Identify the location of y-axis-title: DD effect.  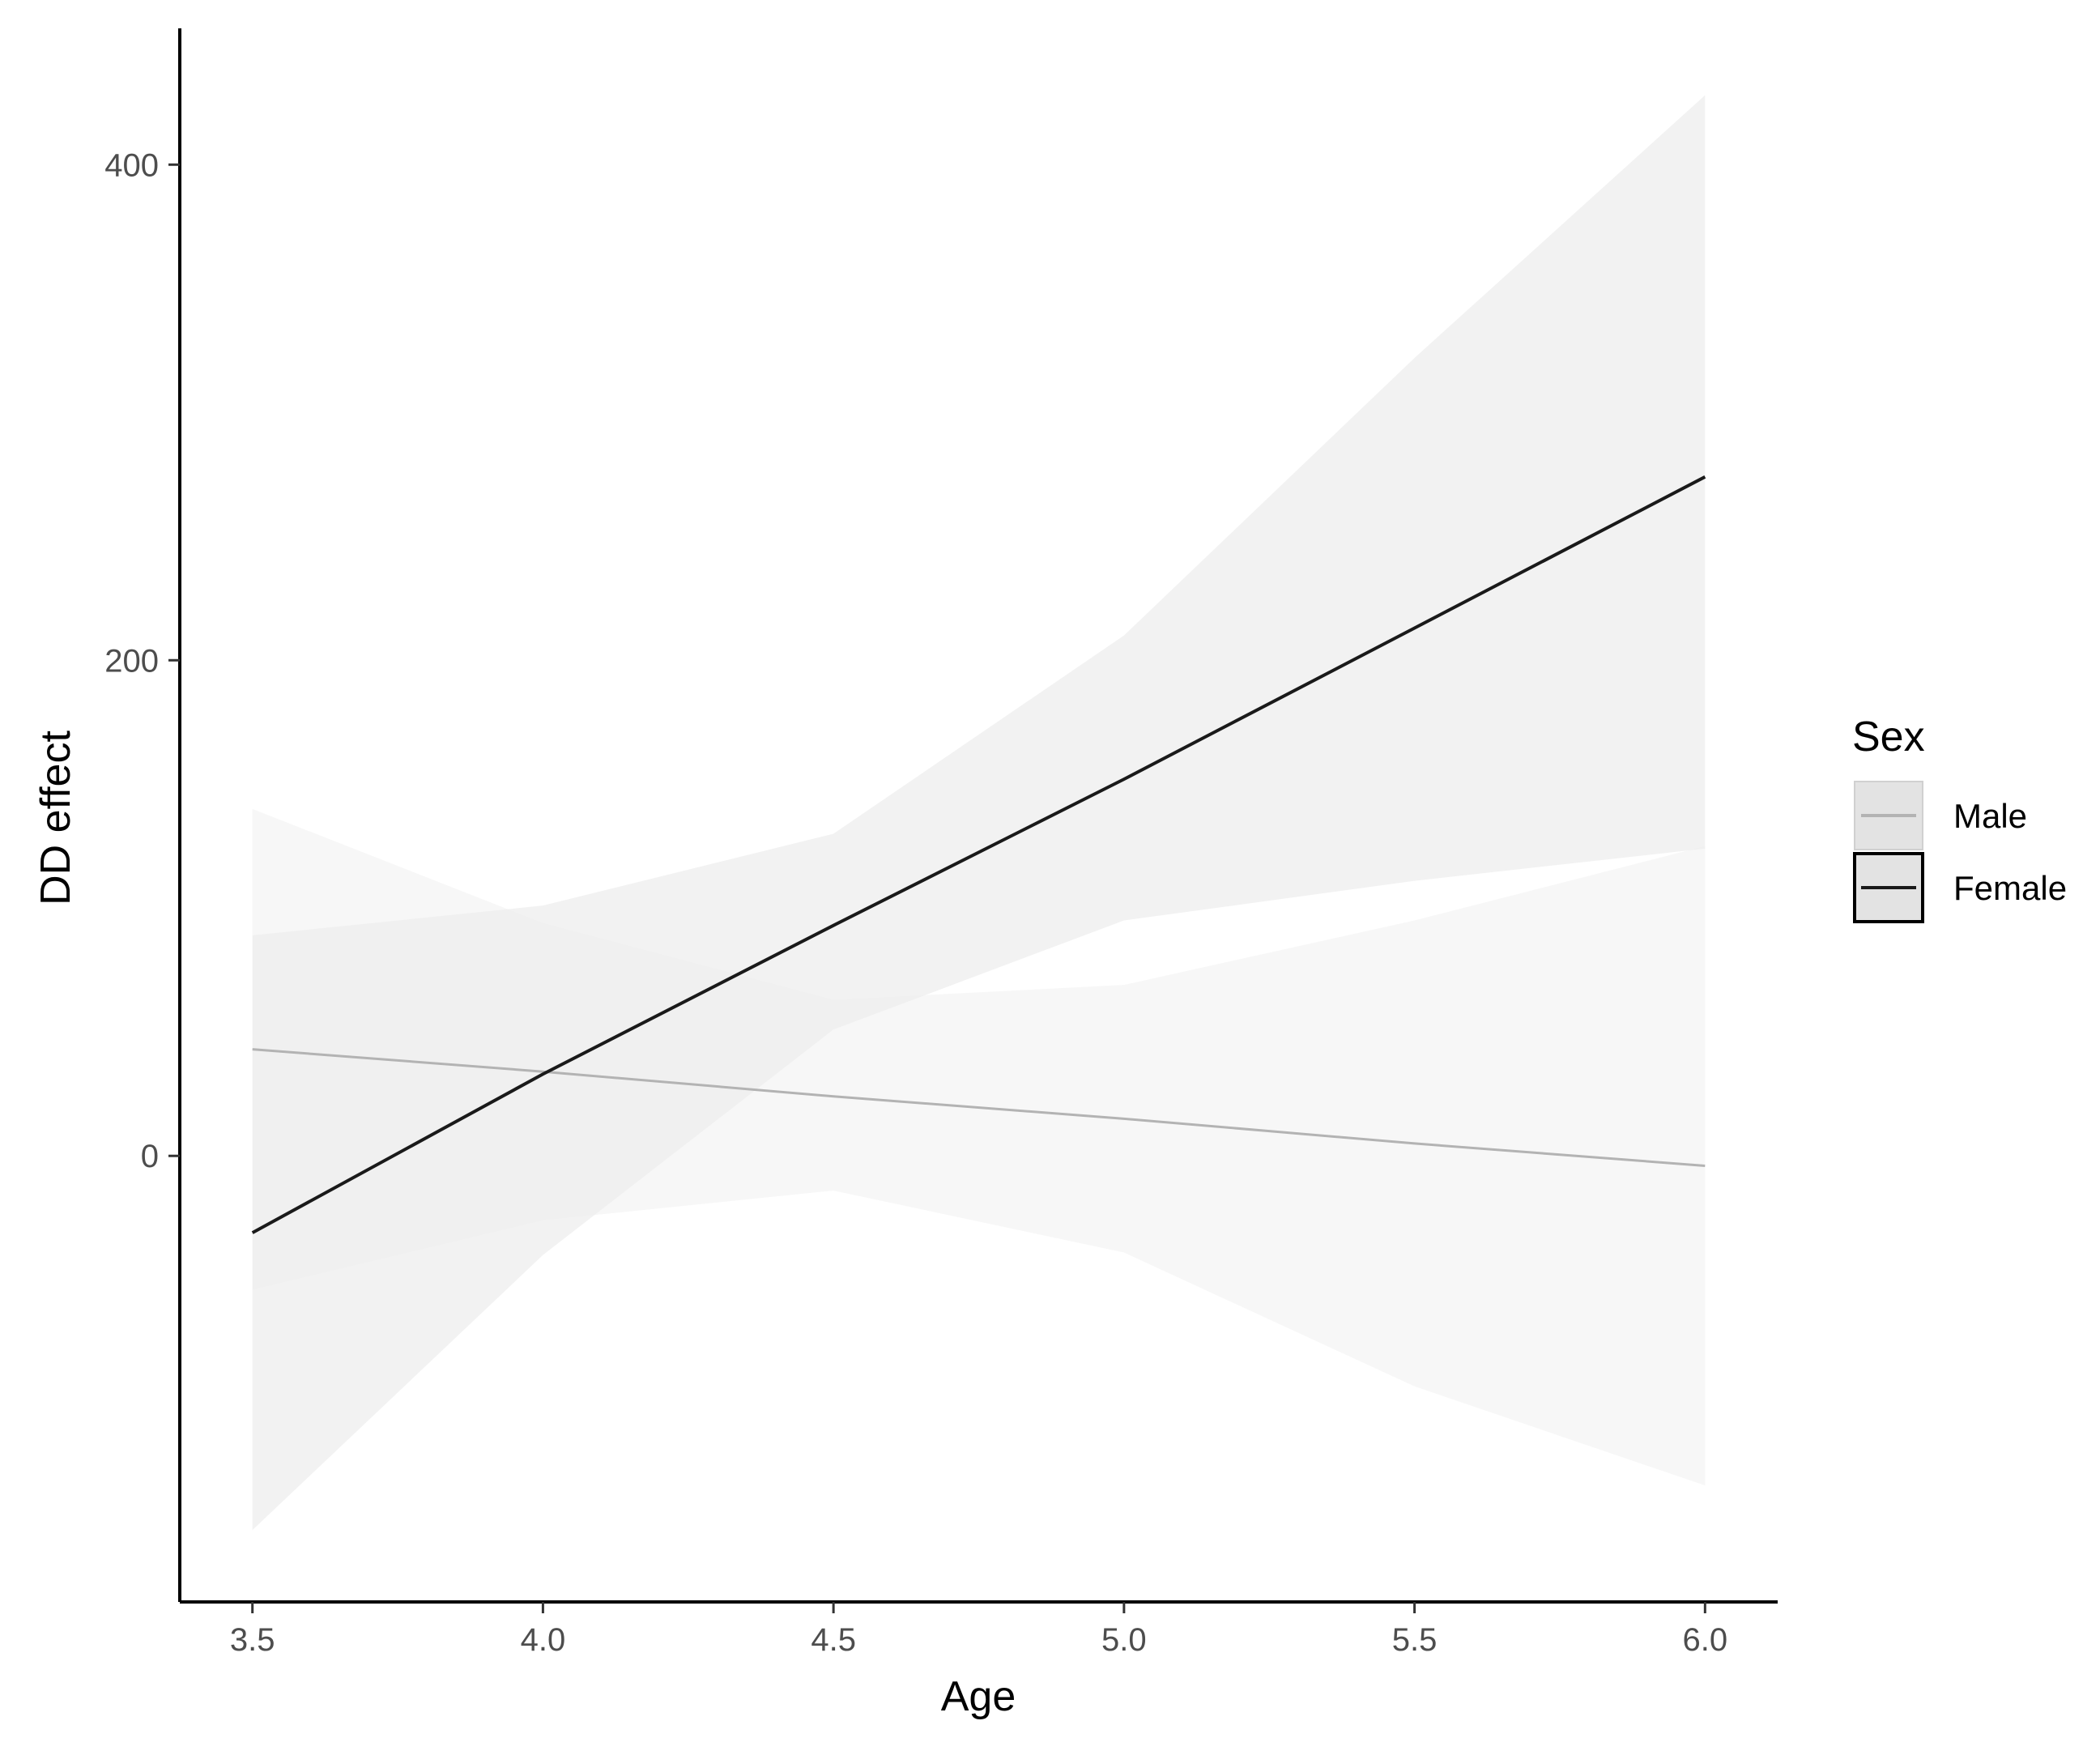
(55, 818).